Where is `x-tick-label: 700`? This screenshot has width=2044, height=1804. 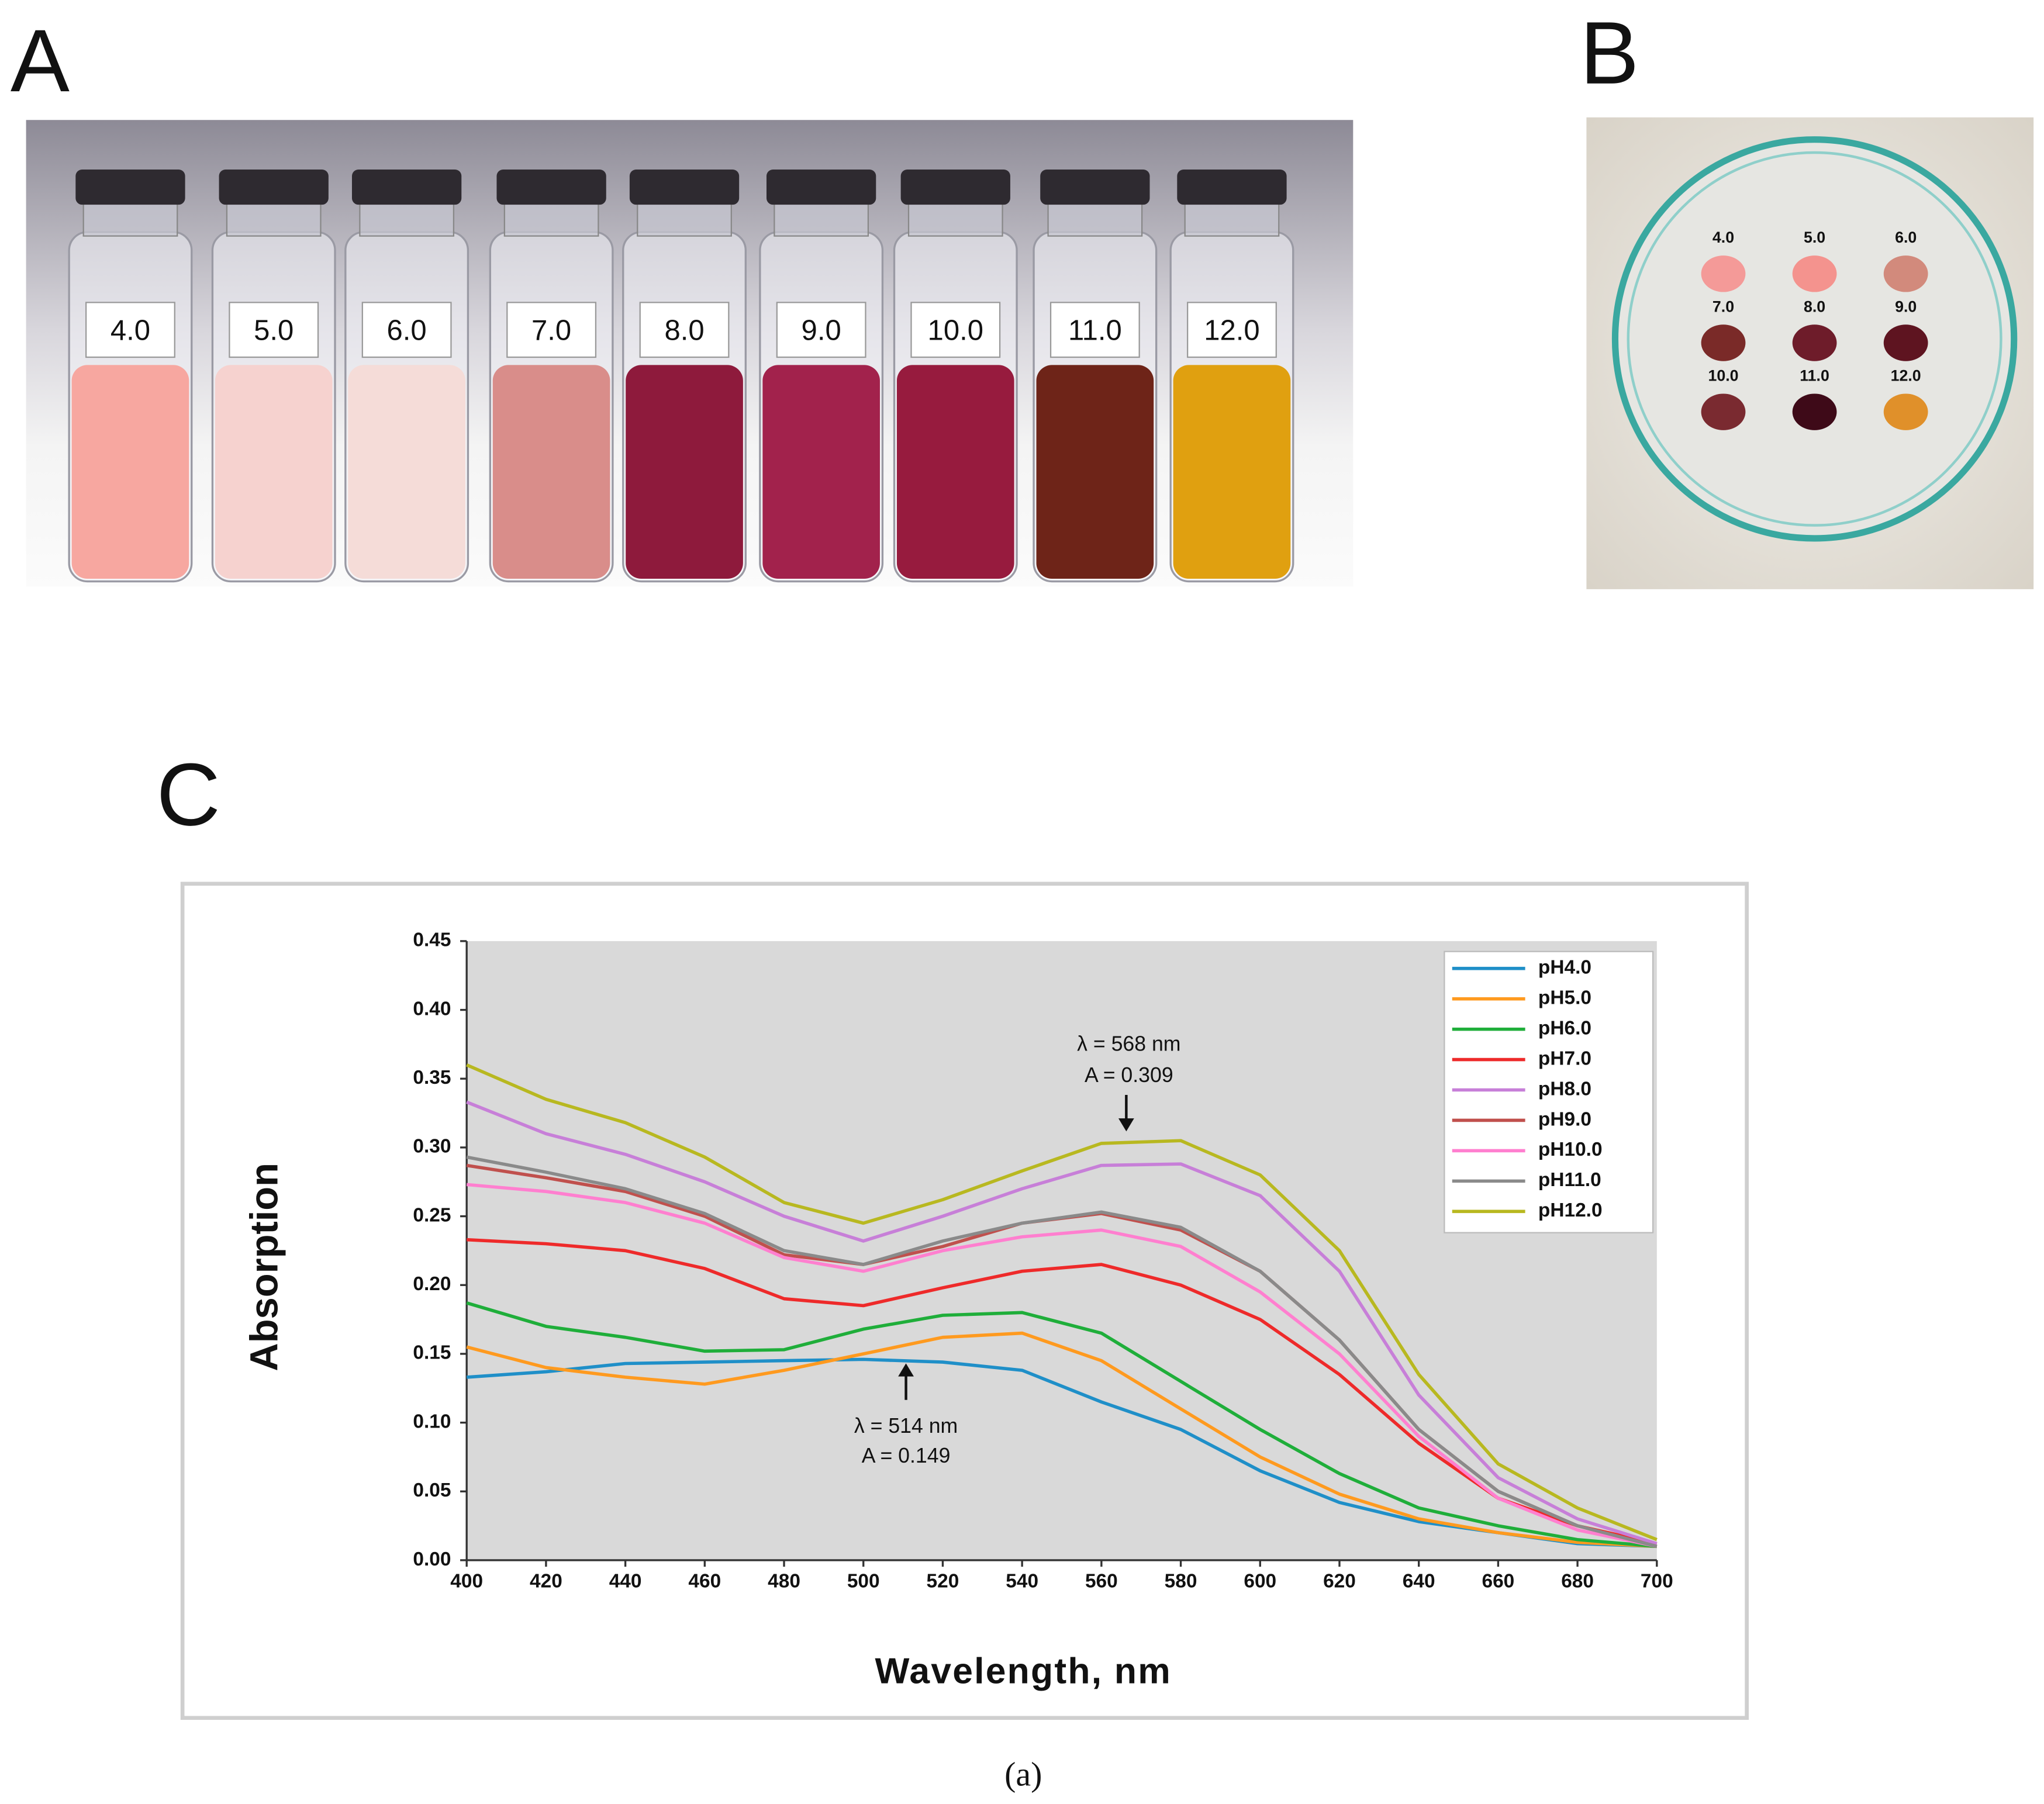 x-tick-label: 700 is located at coordinates (1657, 1581).